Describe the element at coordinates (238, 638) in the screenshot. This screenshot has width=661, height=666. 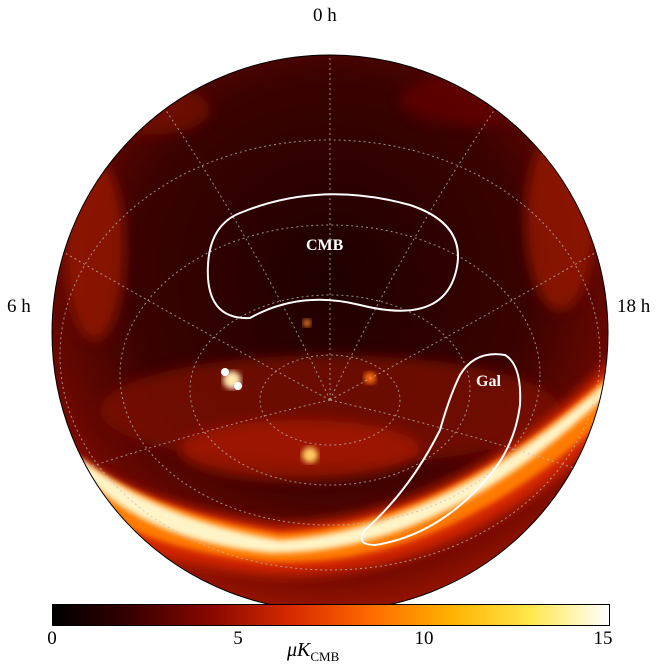
I see `colorbar-tick-5: 5` at that location.